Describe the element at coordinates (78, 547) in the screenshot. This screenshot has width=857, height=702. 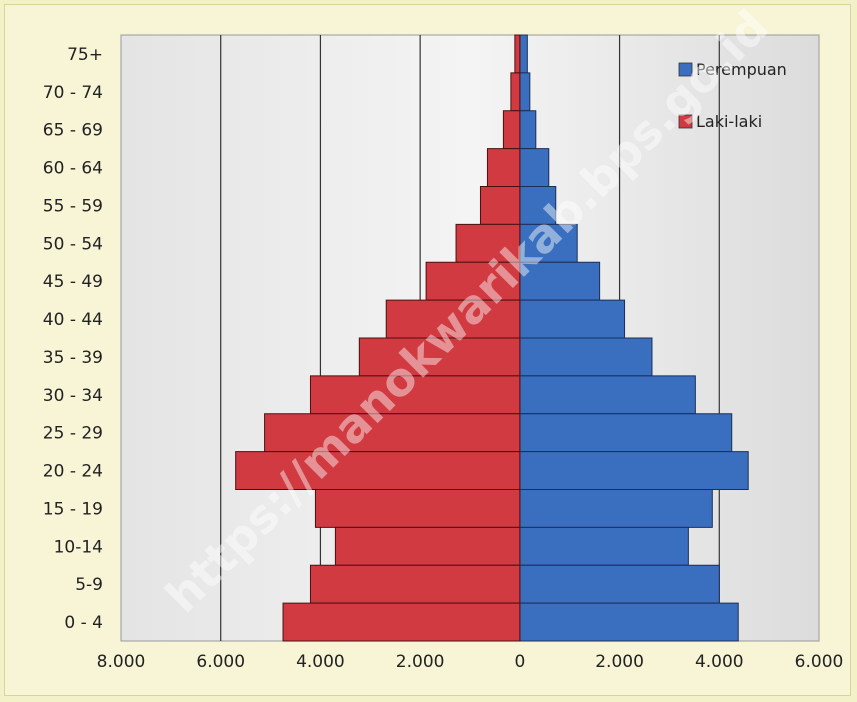
I see `y-tick-label: 10-14` at that location.